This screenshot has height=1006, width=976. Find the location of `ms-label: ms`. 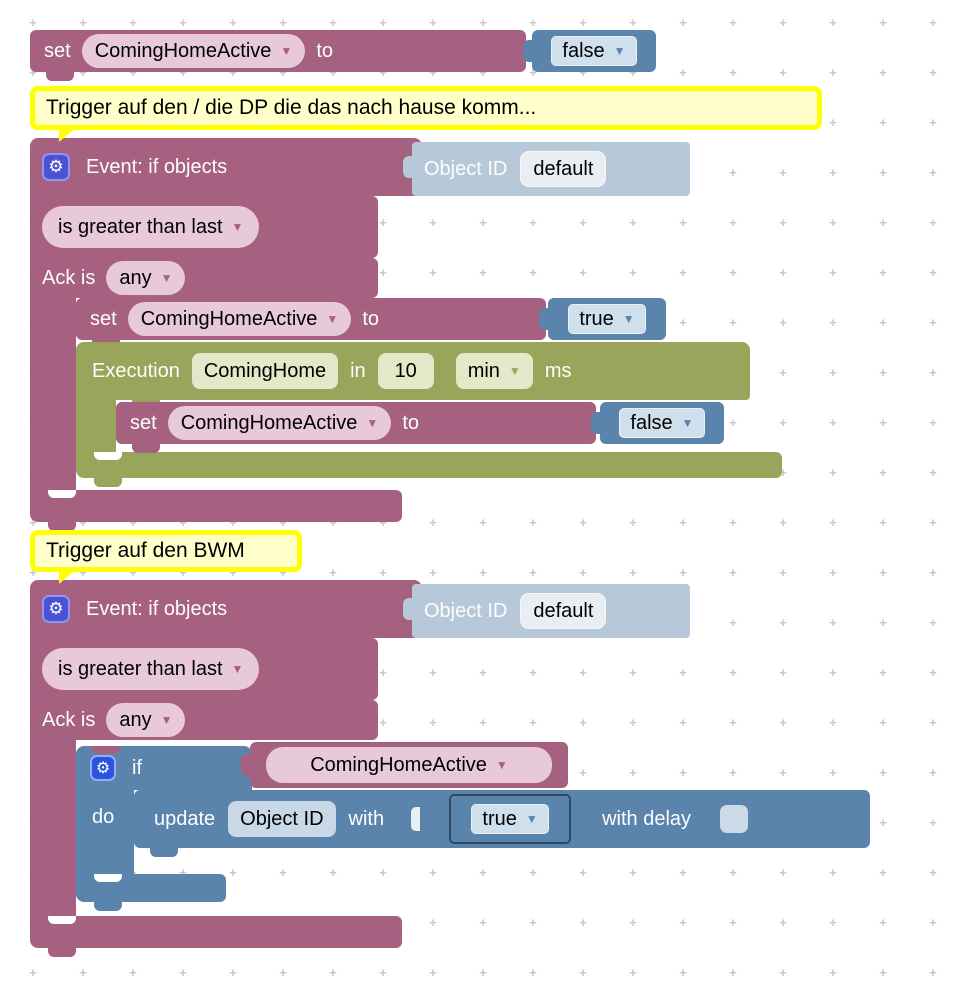

ms-label: ms is located at coordinates (558, 370).